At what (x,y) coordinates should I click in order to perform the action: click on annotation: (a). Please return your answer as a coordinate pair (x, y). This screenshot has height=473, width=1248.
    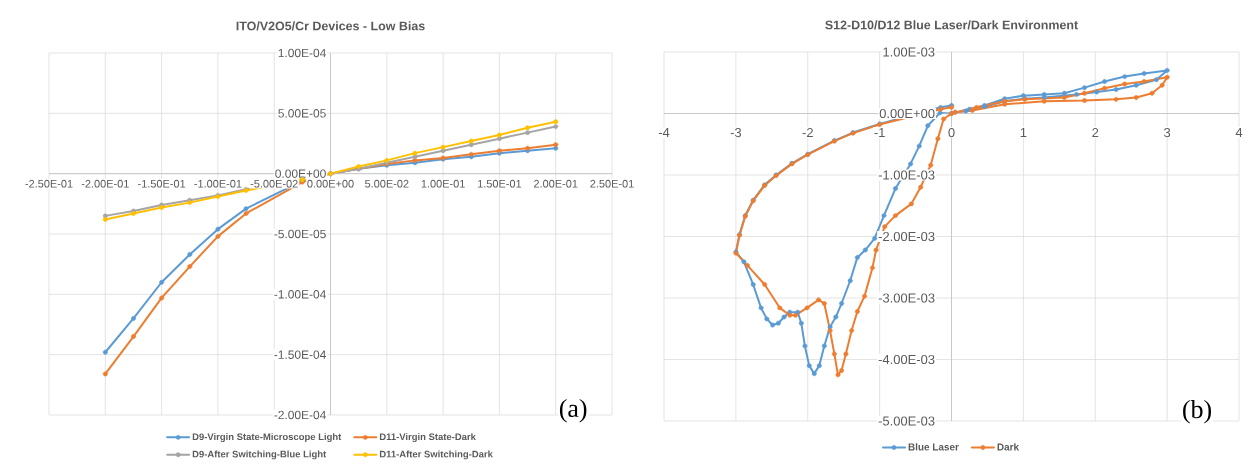
    Looking at the image, I should click on (573, 410).